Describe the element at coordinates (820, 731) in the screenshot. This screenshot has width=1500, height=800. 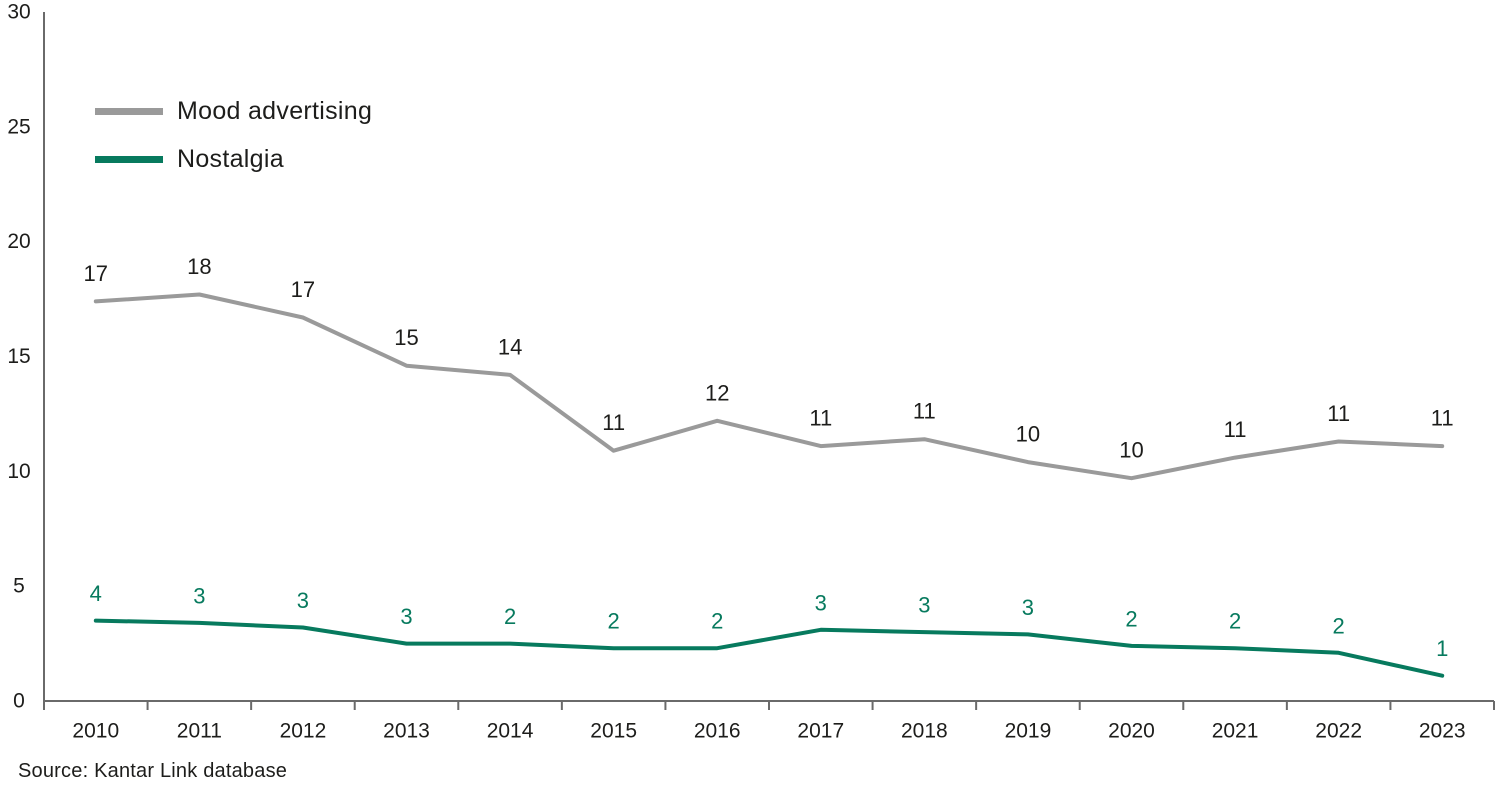
I see `x-axis-tick-label: 2017` at that location.